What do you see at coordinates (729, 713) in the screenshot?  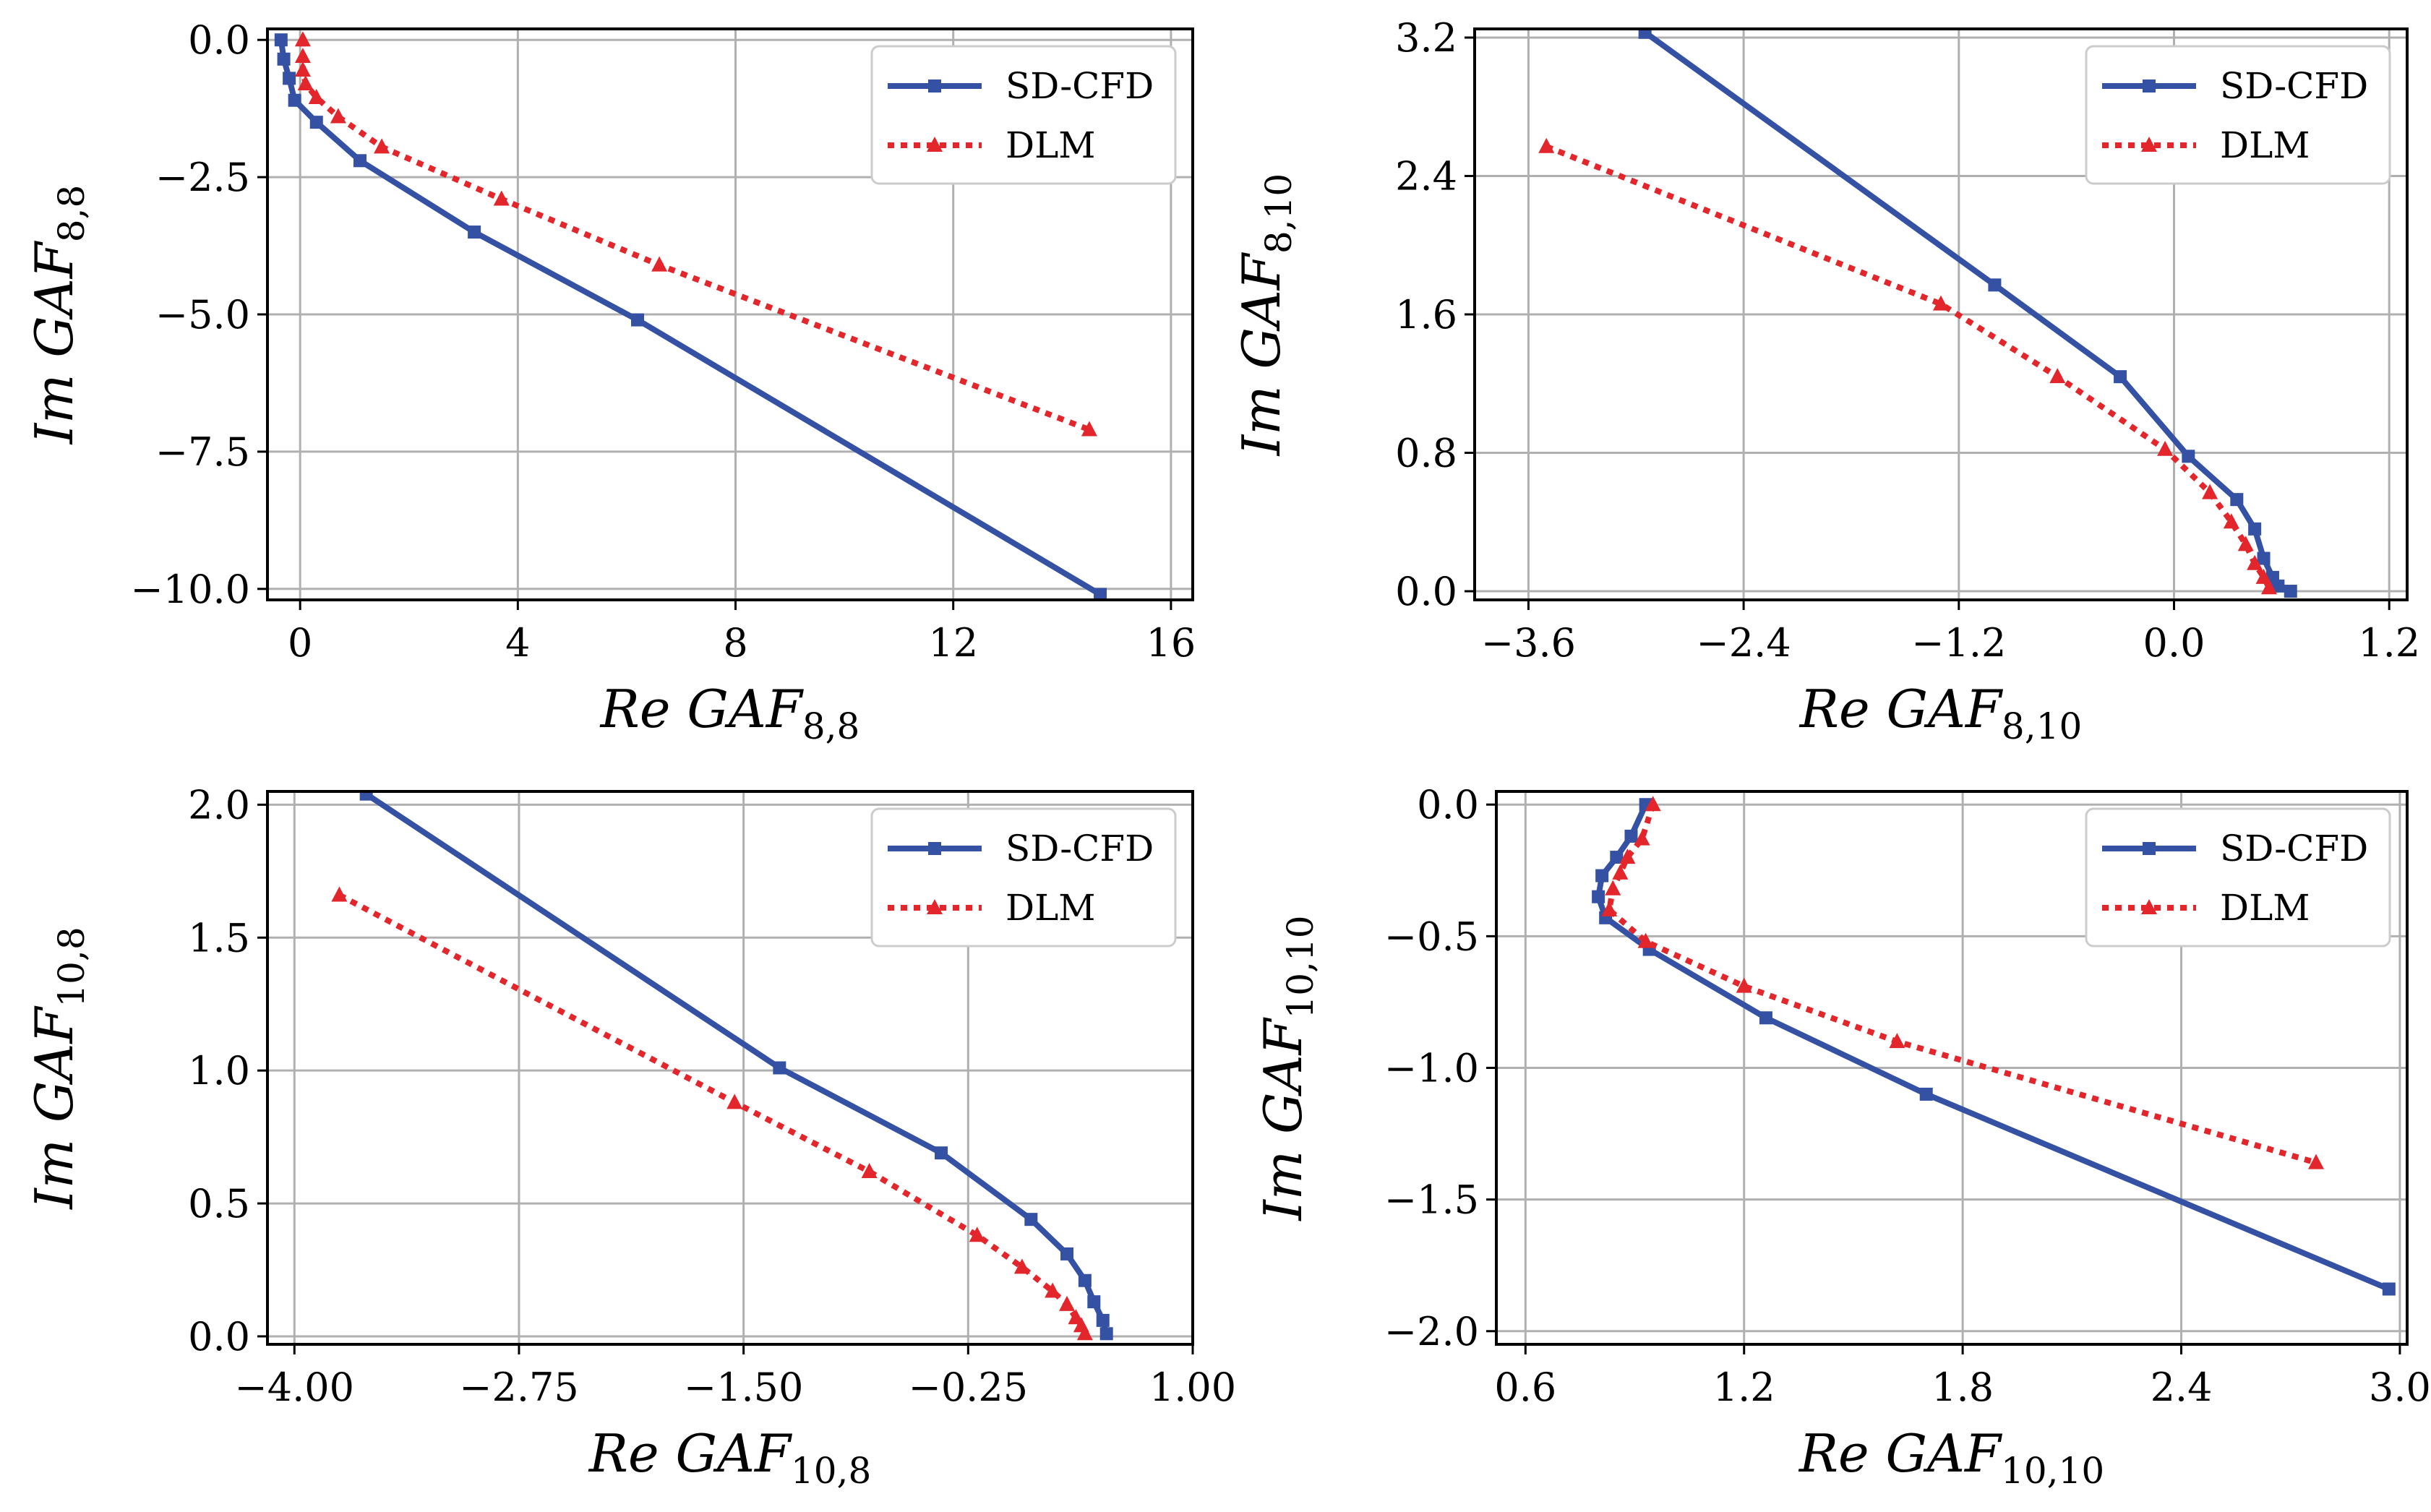 I see `x-axis-label: Re GAF8,8` at bounding box center [729, 713].